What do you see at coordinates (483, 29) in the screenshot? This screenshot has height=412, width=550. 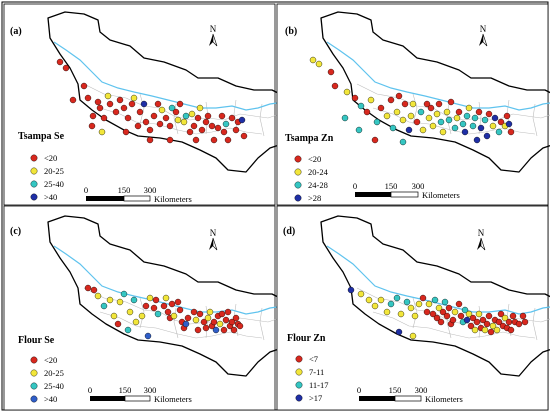 I see `north-label: N` at bounding box center [483, 29].